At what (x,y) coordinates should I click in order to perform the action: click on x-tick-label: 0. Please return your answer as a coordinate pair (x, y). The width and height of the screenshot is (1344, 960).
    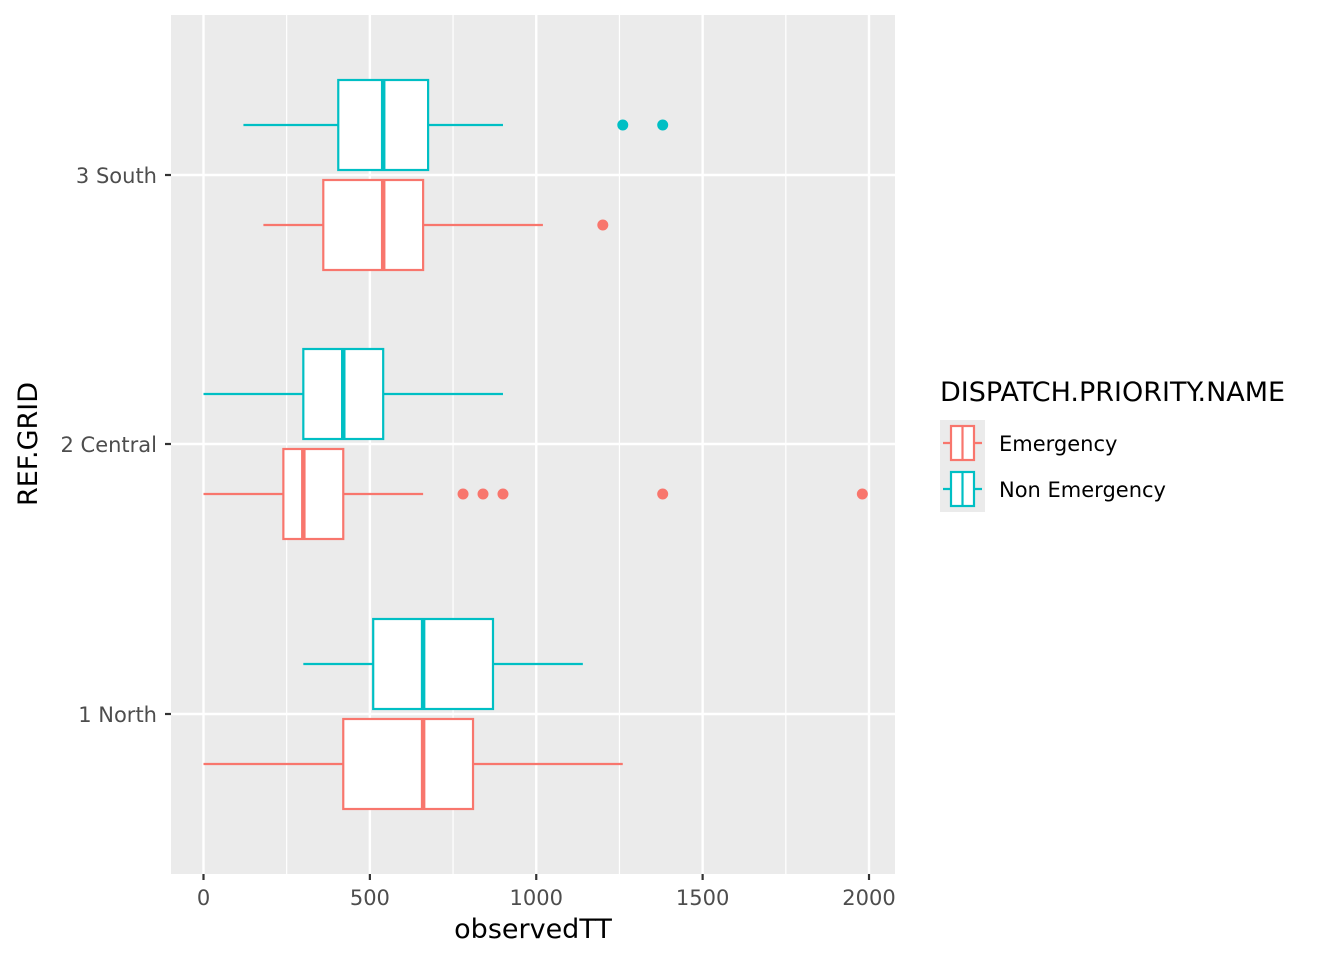
    Looking at the image, I should click on (203, 898).